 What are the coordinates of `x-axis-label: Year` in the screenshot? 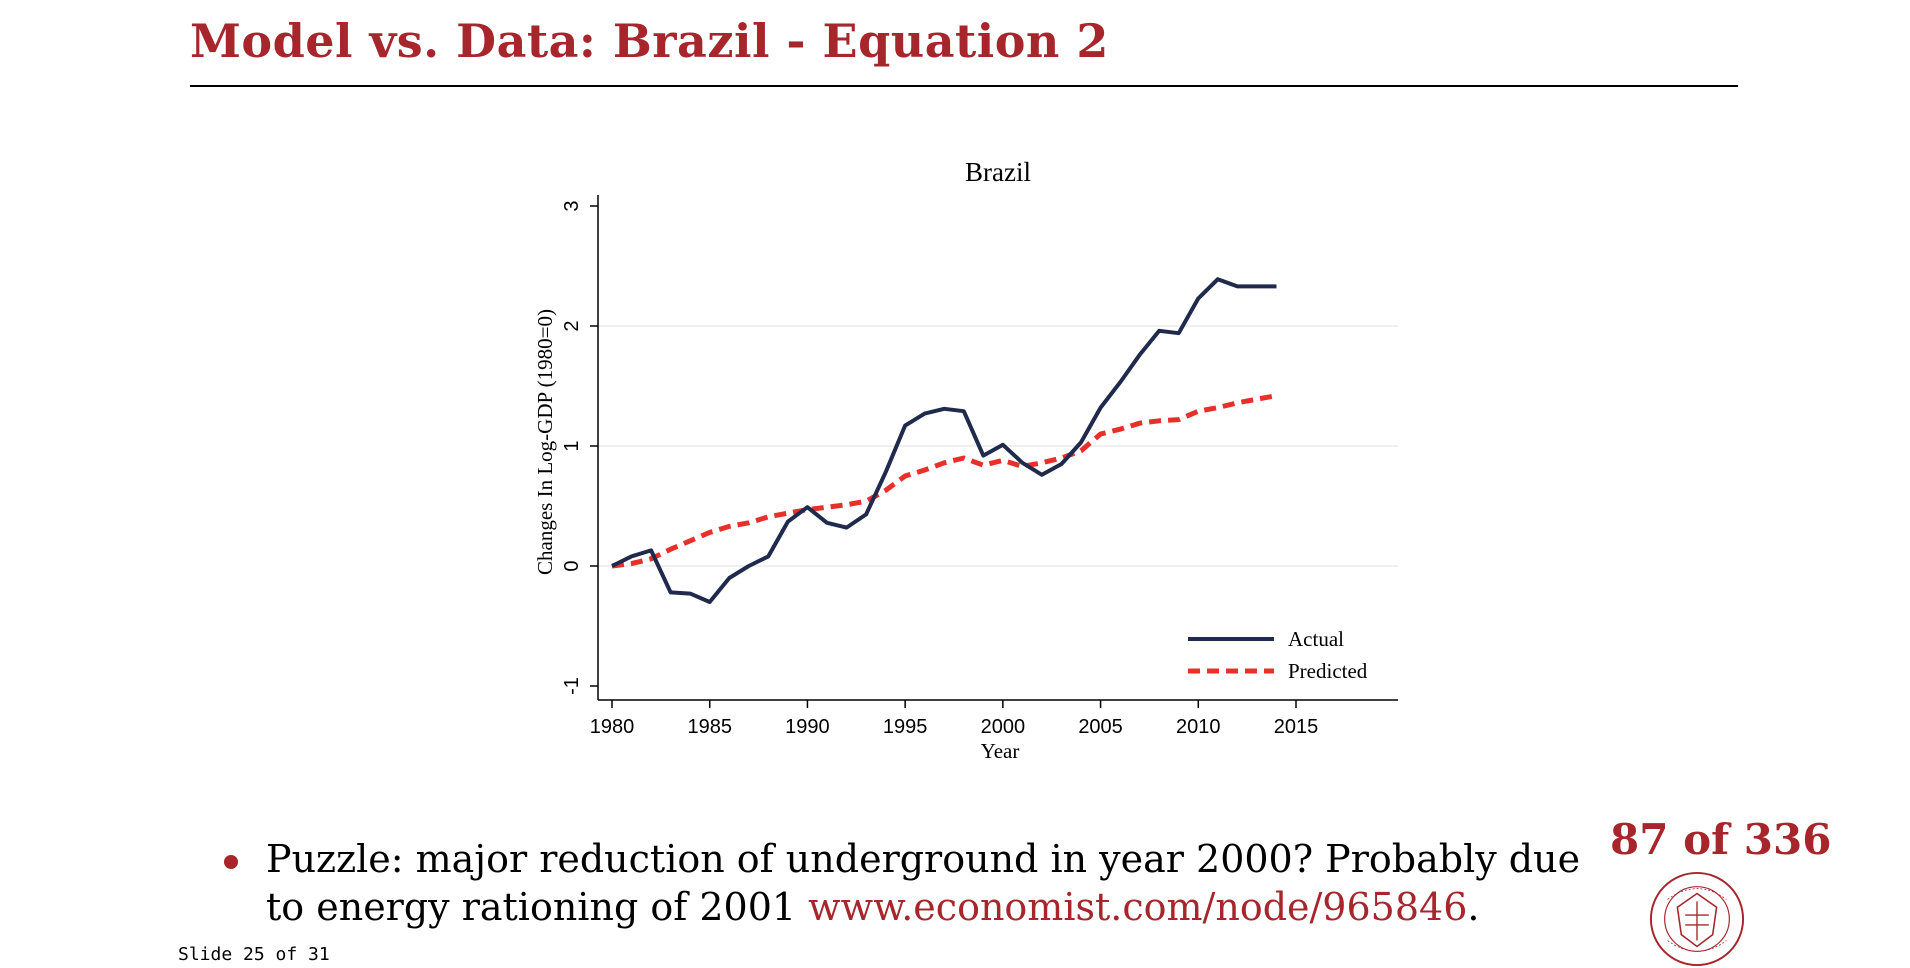 It's located at (1000, 751).